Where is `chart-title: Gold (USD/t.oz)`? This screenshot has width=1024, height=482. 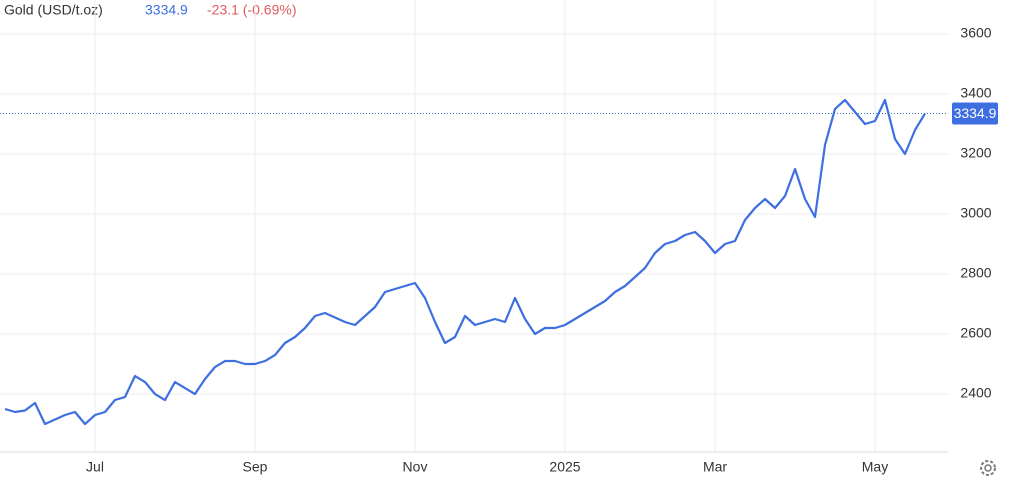
chart-title: Gold (USD/t.oz) is located at coordinates (53, 10).